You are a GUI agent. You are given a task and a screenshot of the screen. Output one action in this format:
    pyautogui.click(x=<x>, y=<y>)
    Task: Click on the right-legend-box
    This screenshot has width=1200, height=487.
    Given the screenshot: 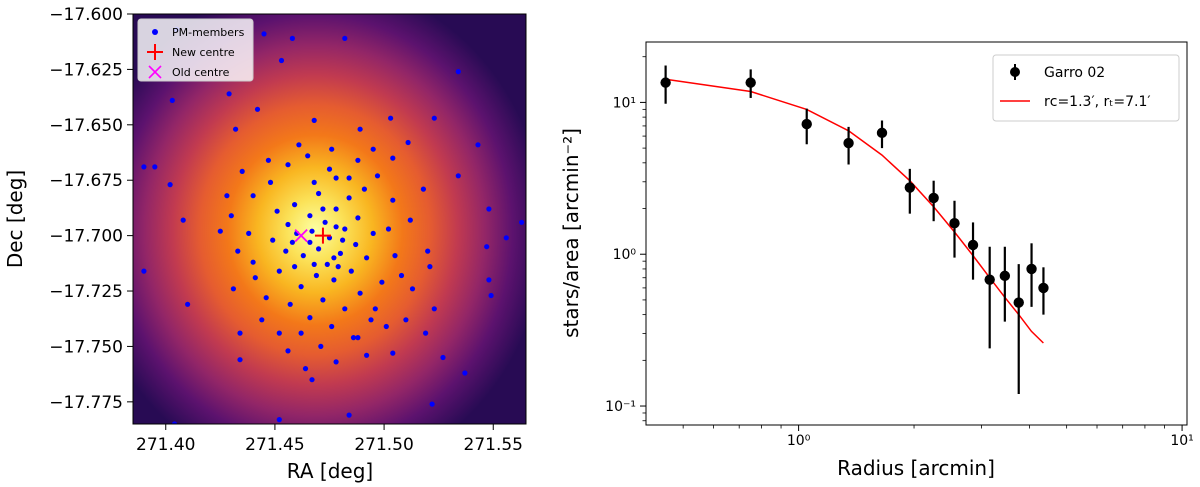 What is the action you would take?
    pyautogui.click(x=1086, y=88)
    